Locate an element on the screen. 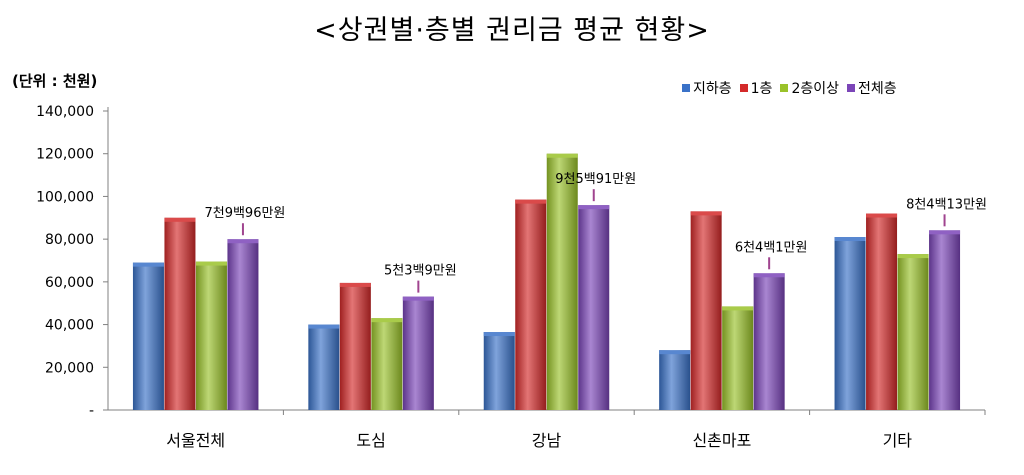 The height and width of the screenshot is (475, 1024). x-category-label: 신촌마포 is located at coordinates (721, 440).